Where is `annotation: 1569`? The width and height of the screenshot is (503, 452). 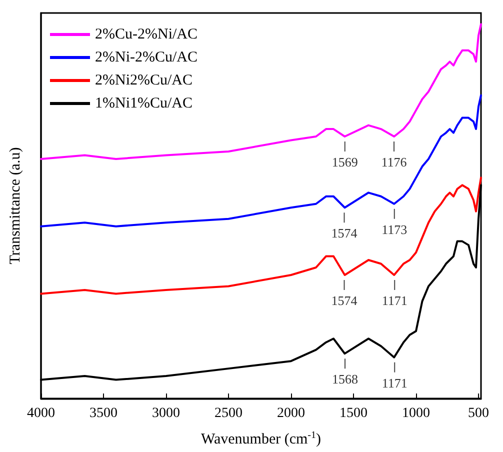 annotation: 1569 is located at coordinates (345, 162).